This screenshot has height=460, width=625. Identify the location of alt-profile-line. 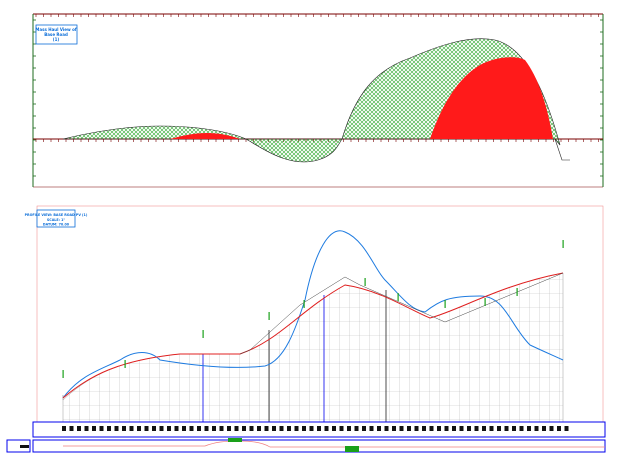
(401, 313).